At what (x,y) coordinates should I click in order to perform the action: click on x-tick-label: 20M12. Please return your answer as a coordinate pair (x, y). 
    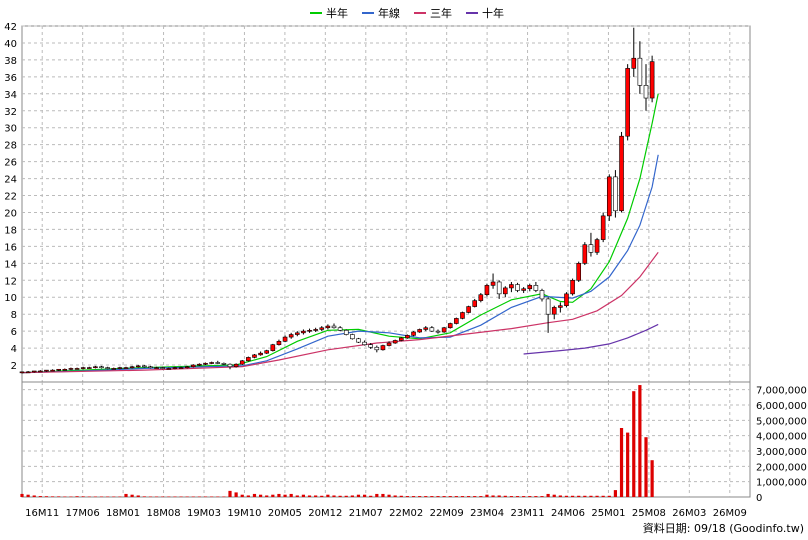
    Looking at the image, I should click on (325, 513).